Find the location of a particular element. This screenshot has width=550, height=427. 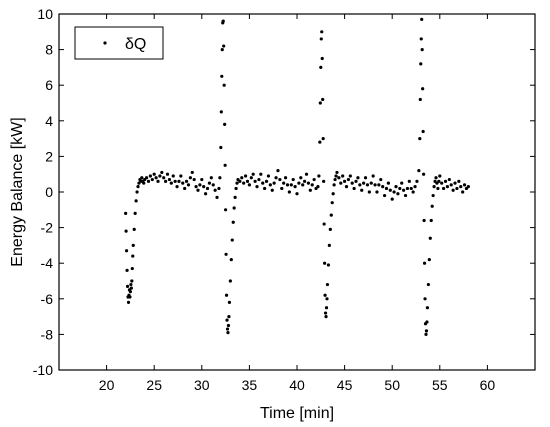

y-tick-label: -6 is located at coordinates (47, 299).